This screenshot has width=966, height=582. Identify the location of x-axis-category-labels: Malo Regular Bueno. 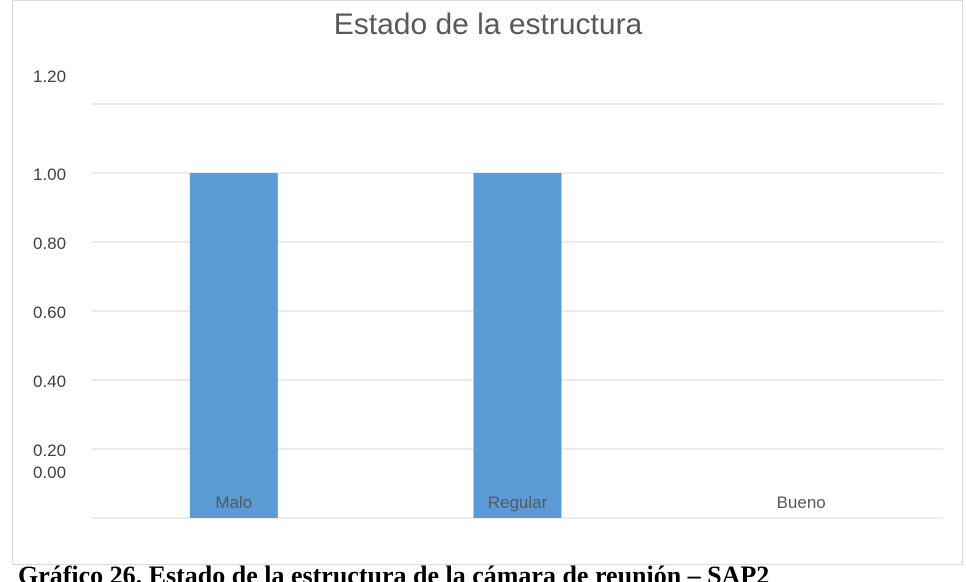
(520, 502).